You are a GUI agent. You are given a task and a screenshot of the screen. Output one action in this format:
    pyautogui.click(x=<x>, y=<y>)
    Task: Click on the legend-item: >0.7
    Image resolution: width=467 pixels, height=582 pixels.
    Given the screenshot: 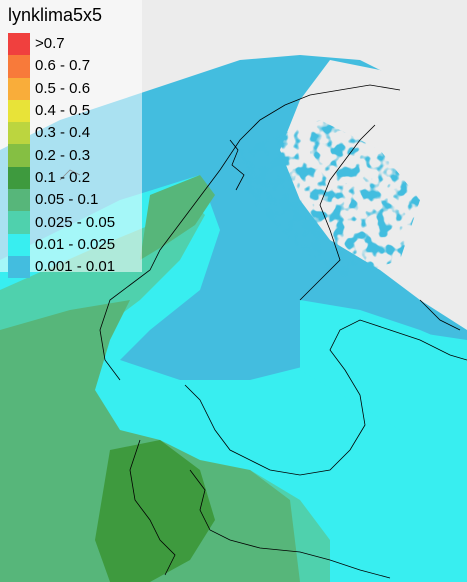 What is the action you would take?
    pyautogui.click(x=61, y=44)
    